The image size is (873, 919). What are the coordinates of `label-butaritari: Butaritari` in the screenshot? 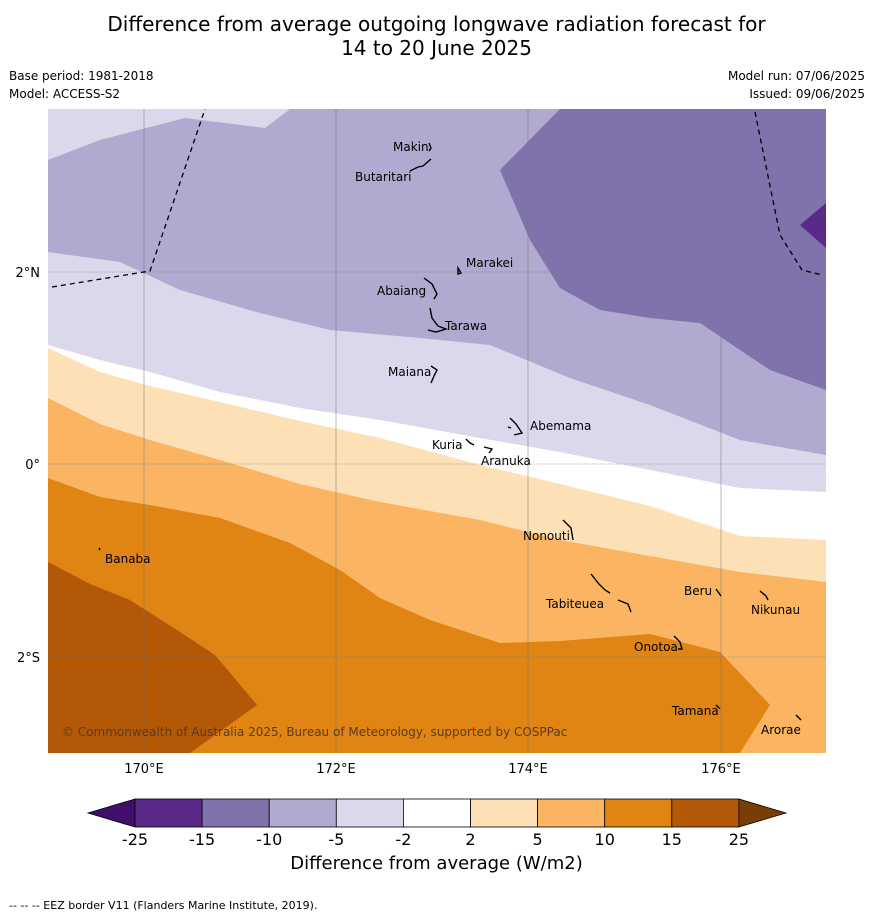 It's located at (383, 177).